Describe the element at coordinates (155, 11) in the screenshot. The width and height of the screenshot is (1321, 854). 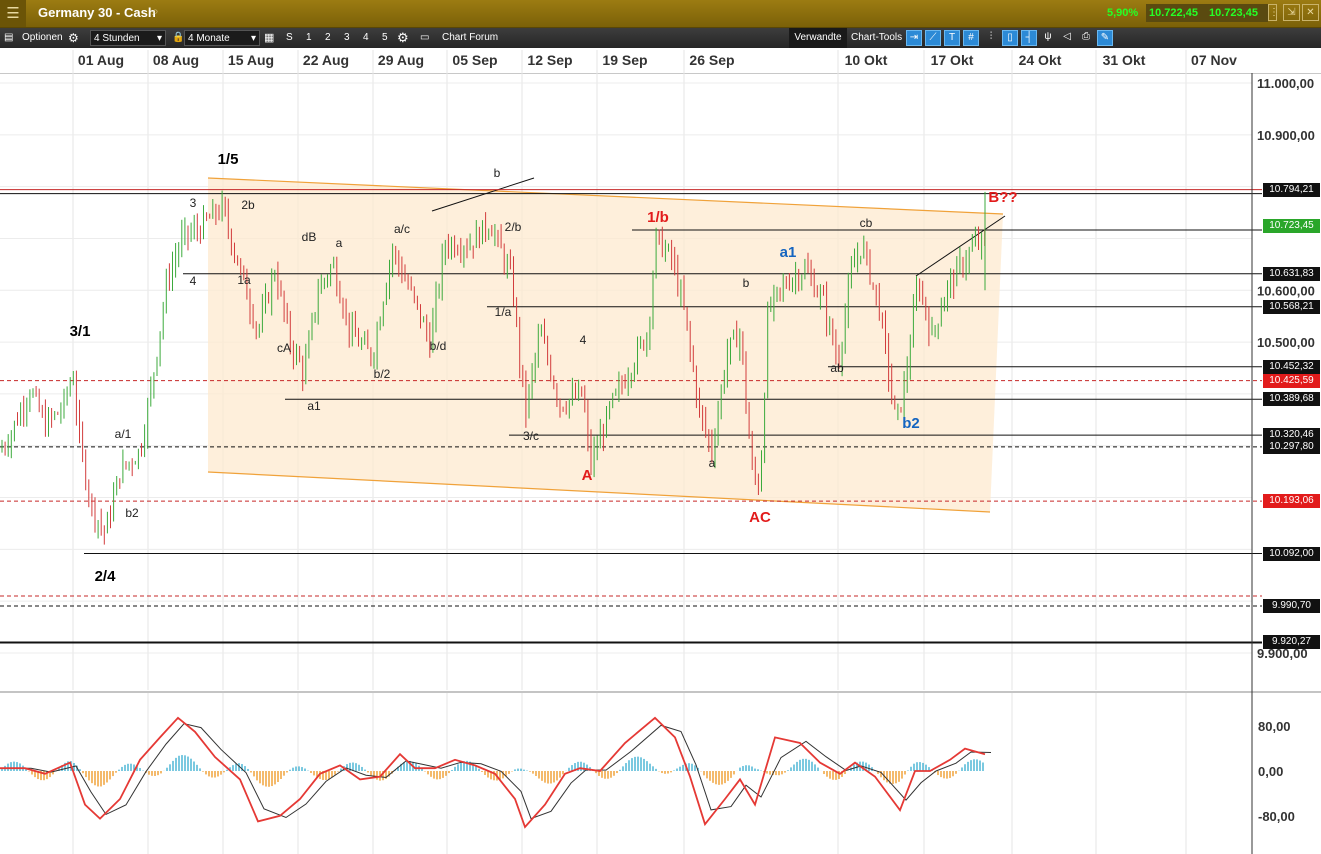
I see `search-icon: ⌕` at that location.